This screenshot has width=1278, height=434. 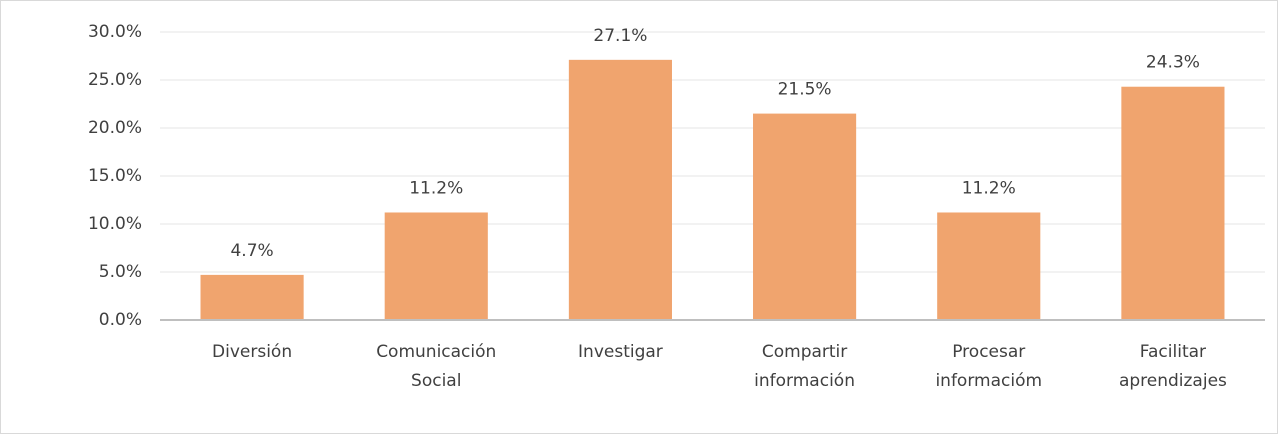 I want to click on y-tick-label: 0.0%, so click(x=120, y=320).